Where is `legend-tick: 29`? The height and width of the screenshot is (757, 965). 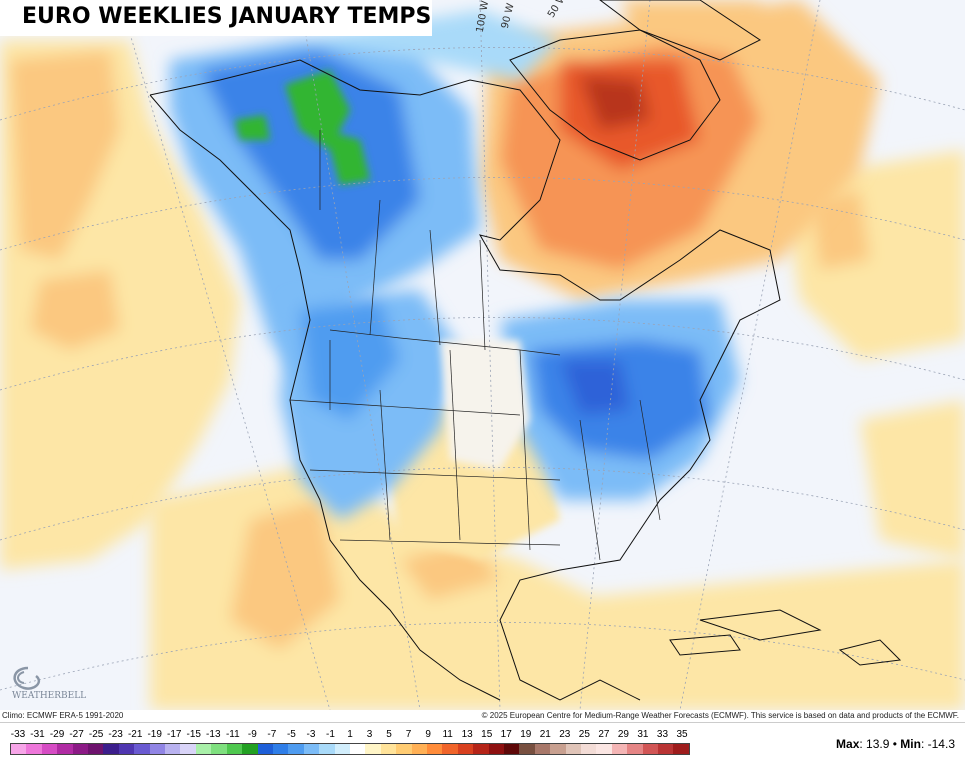 legend-tick: 29 is located at coordinates (623, 734).